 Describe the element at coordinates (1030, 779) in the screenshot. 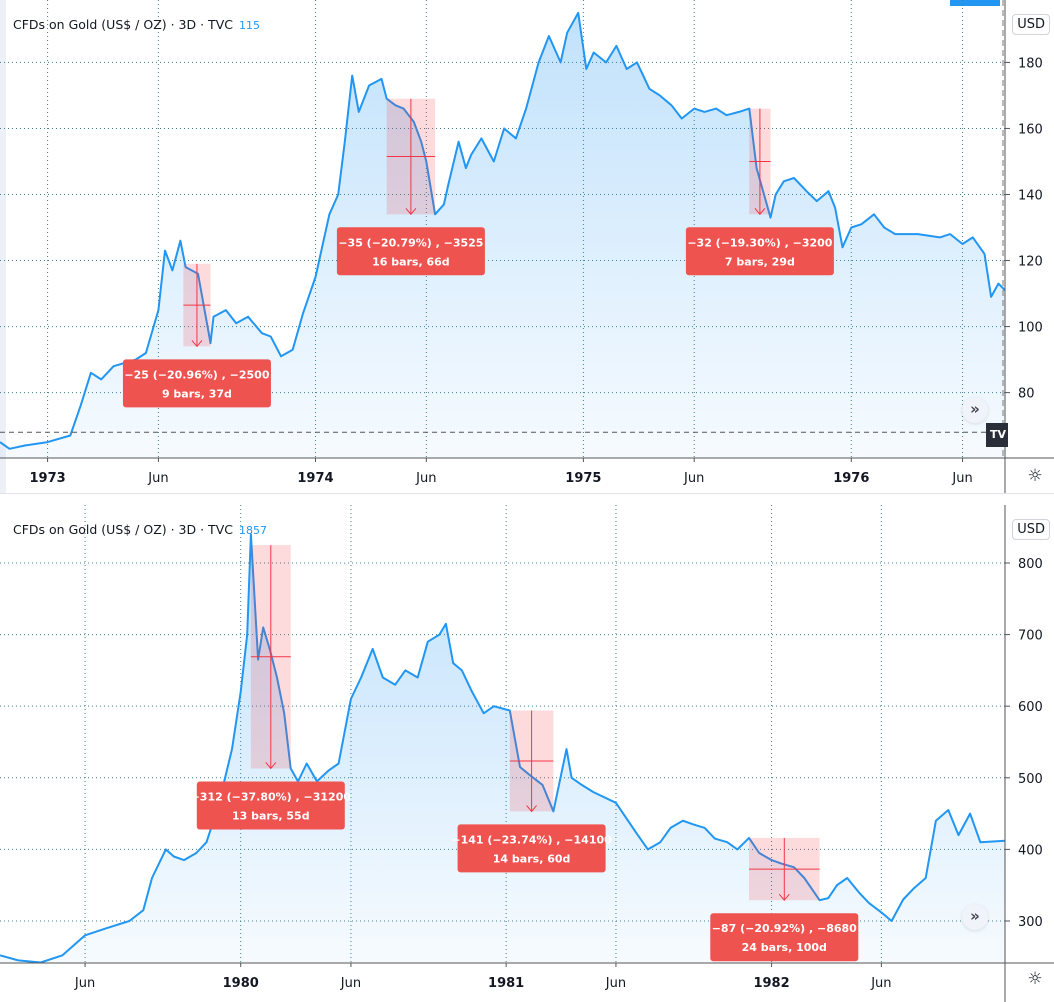

I see `price-axis-label: 500` at that location.